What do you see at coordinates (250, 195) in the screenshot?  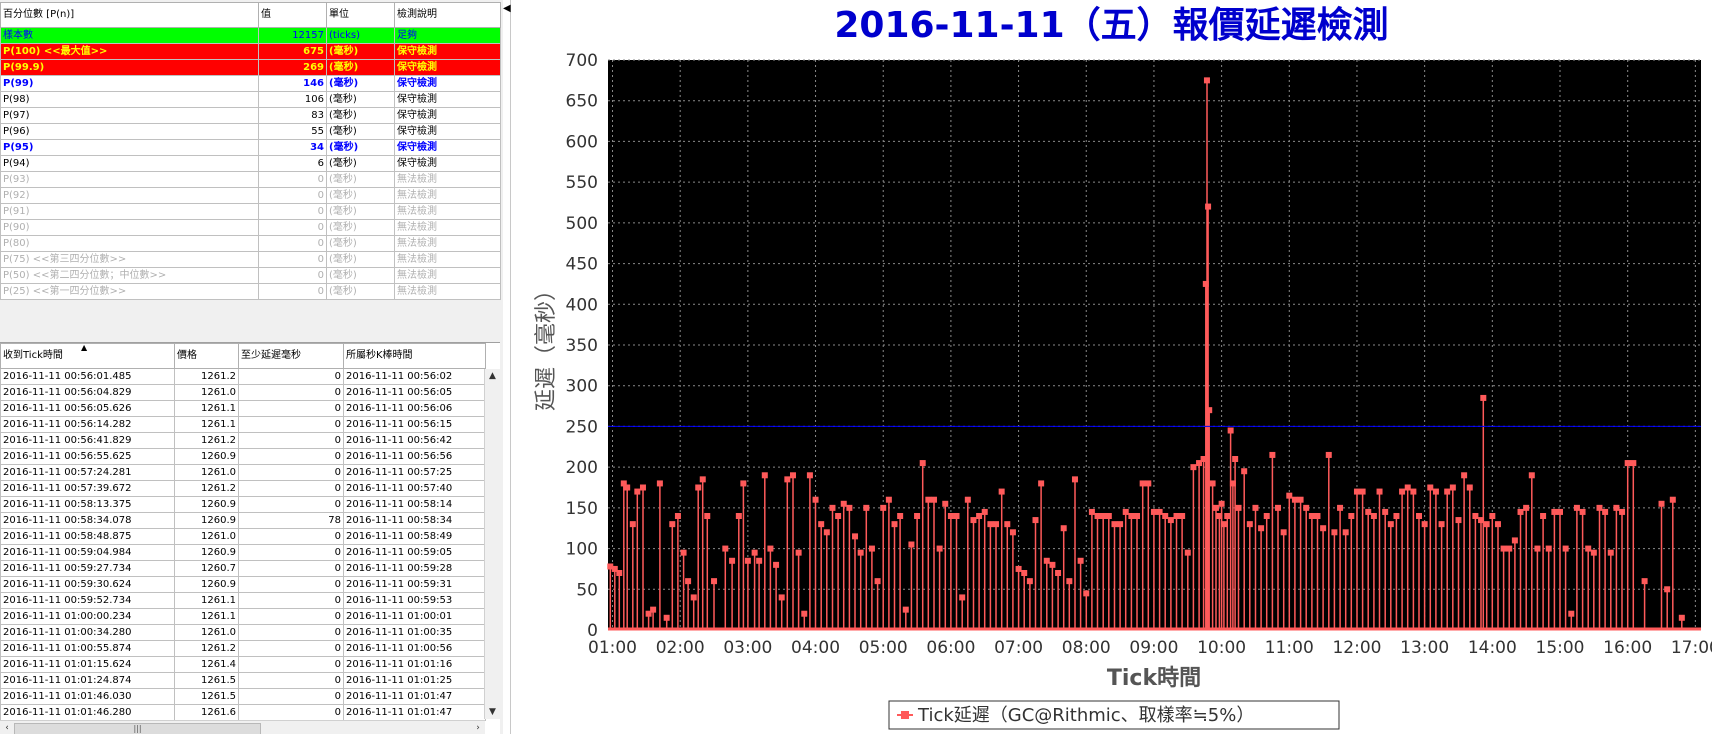 I see `percentile-row: P(92) 0 (毫秒) 無法檢測` at bounding box center [250, 195].